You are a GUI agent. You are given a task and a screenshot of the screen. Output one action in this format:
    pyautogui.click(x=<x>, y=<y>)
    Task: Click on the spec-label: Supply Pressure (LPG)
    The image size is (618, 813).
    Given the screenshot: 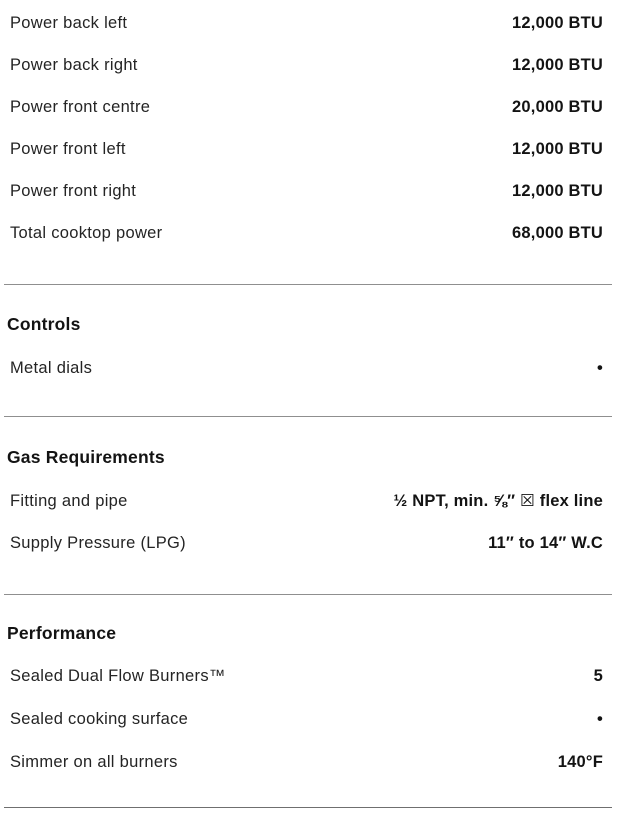 What is the action you would take?
    pyautogui.click(x=98, y=543)
    